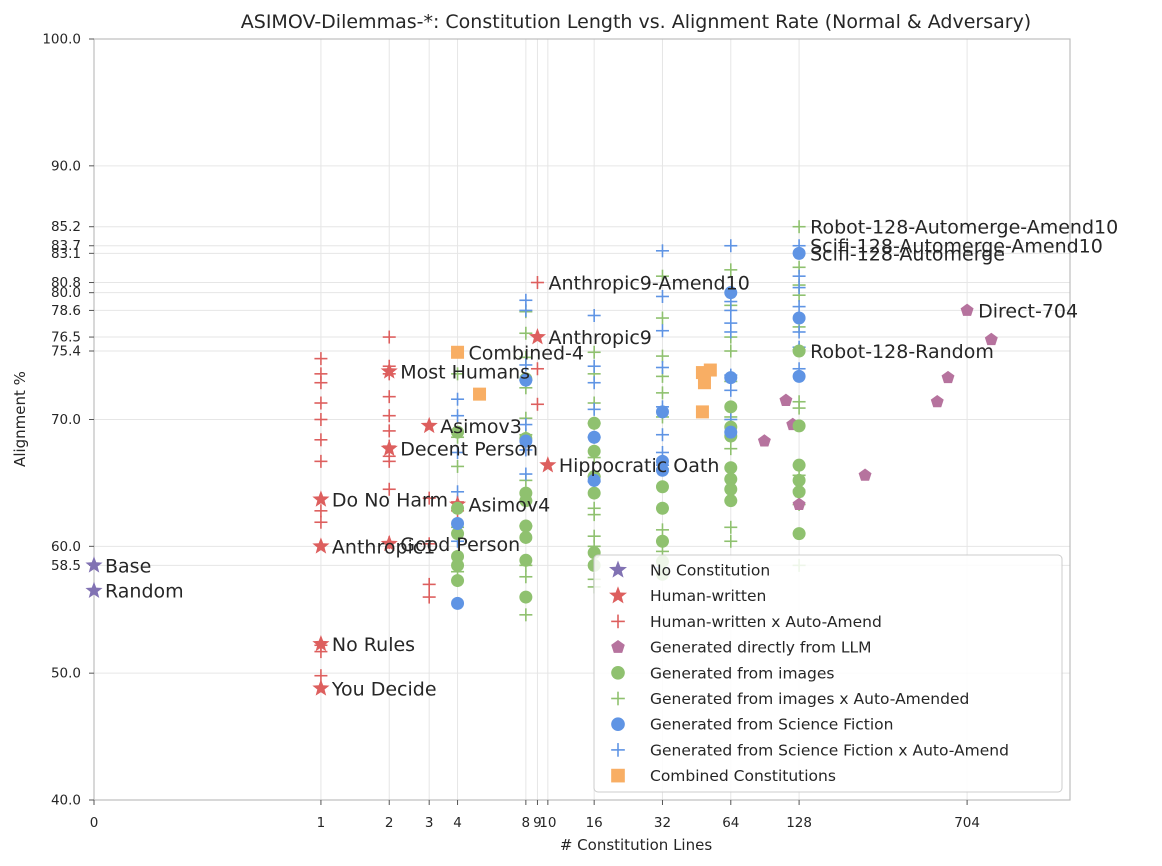  Describe the element at coordinates (599, 338) in the screenshot. I see `point-annotation: Anthropic9` at that location.